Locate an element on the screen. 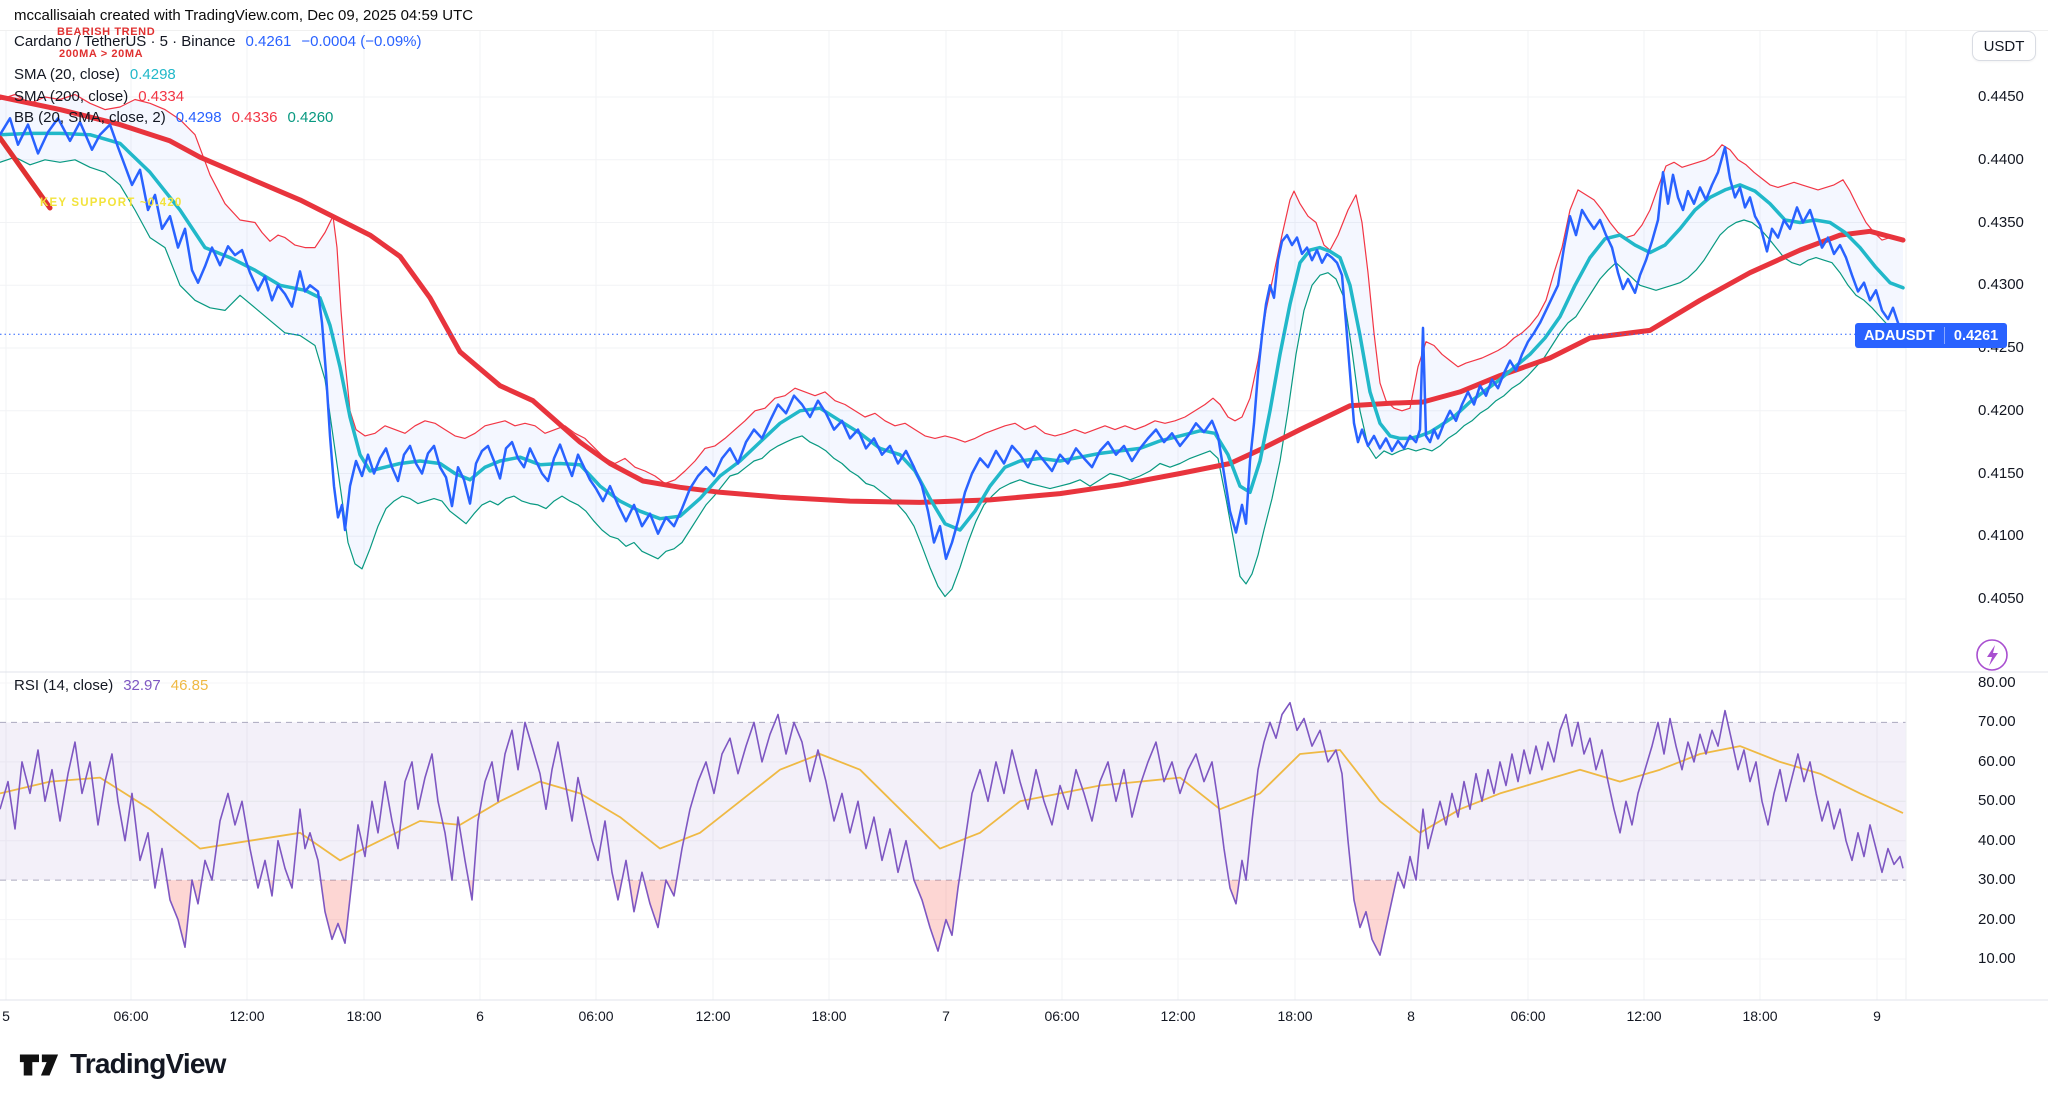 The height and width of the screenshot is (1095, 2048). last-price-value: 0.4261 is located at coordinates (268, 41).